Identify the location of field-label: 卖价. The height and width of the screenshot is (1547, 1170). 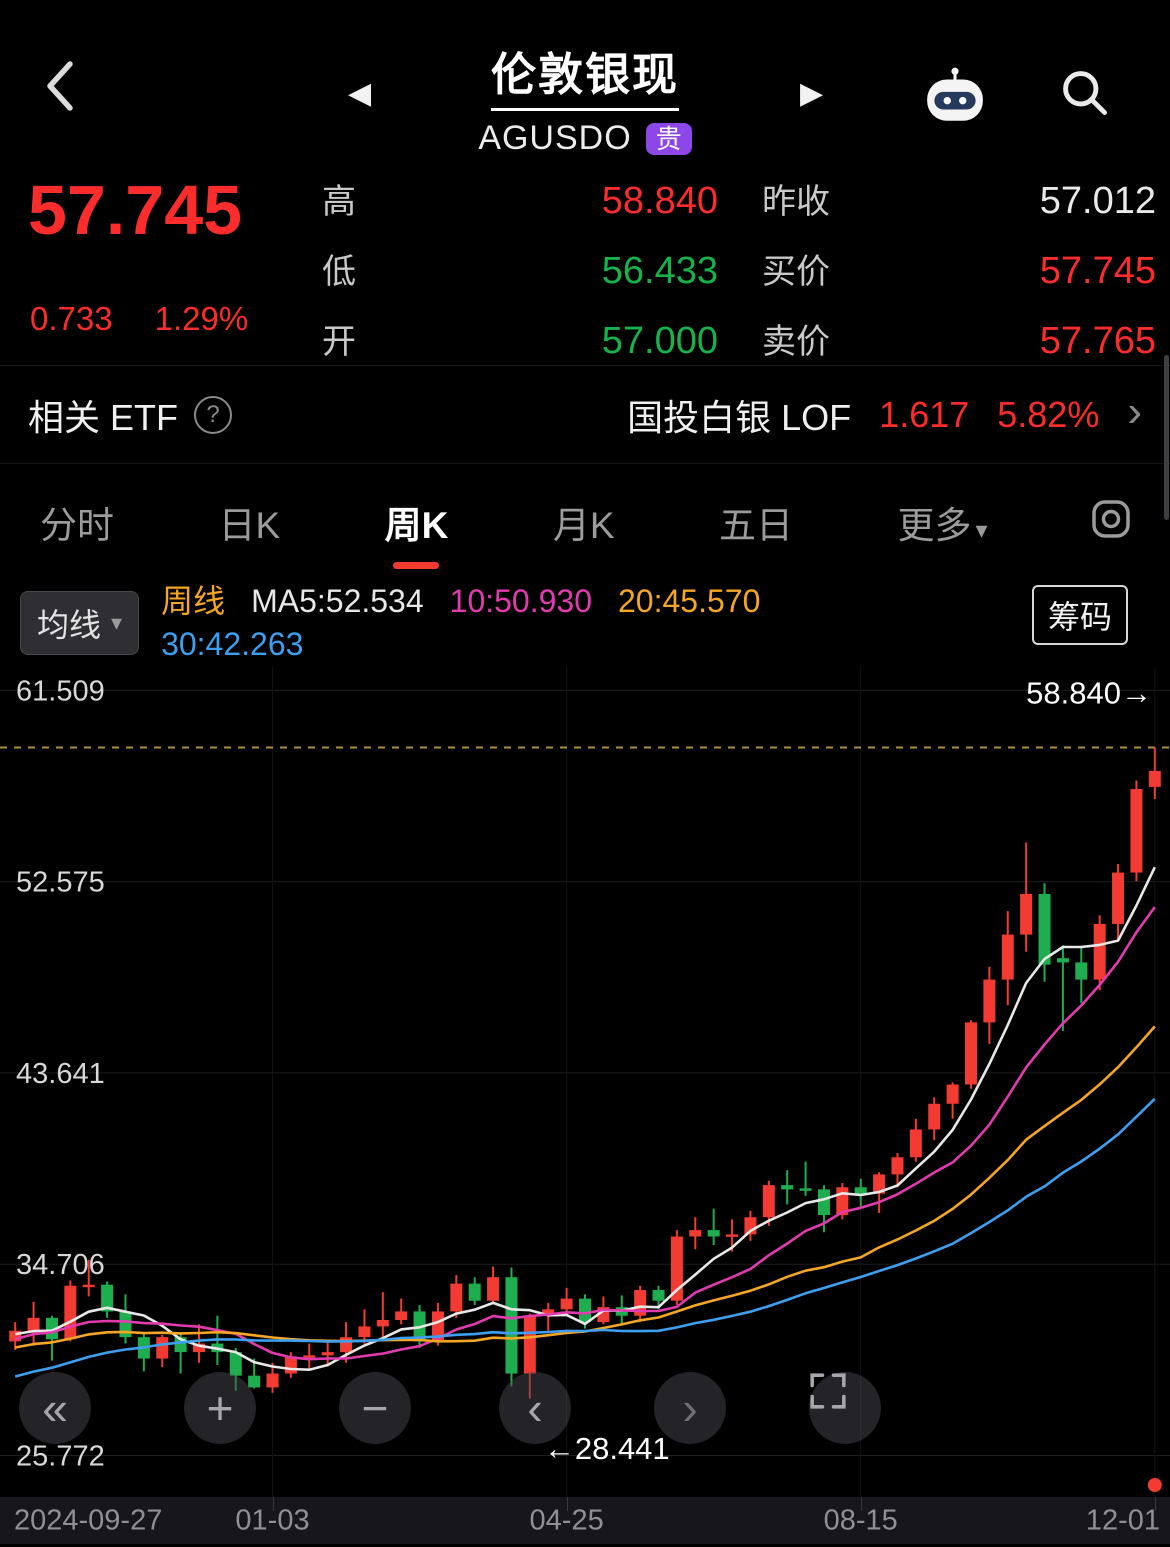
(796, 342).